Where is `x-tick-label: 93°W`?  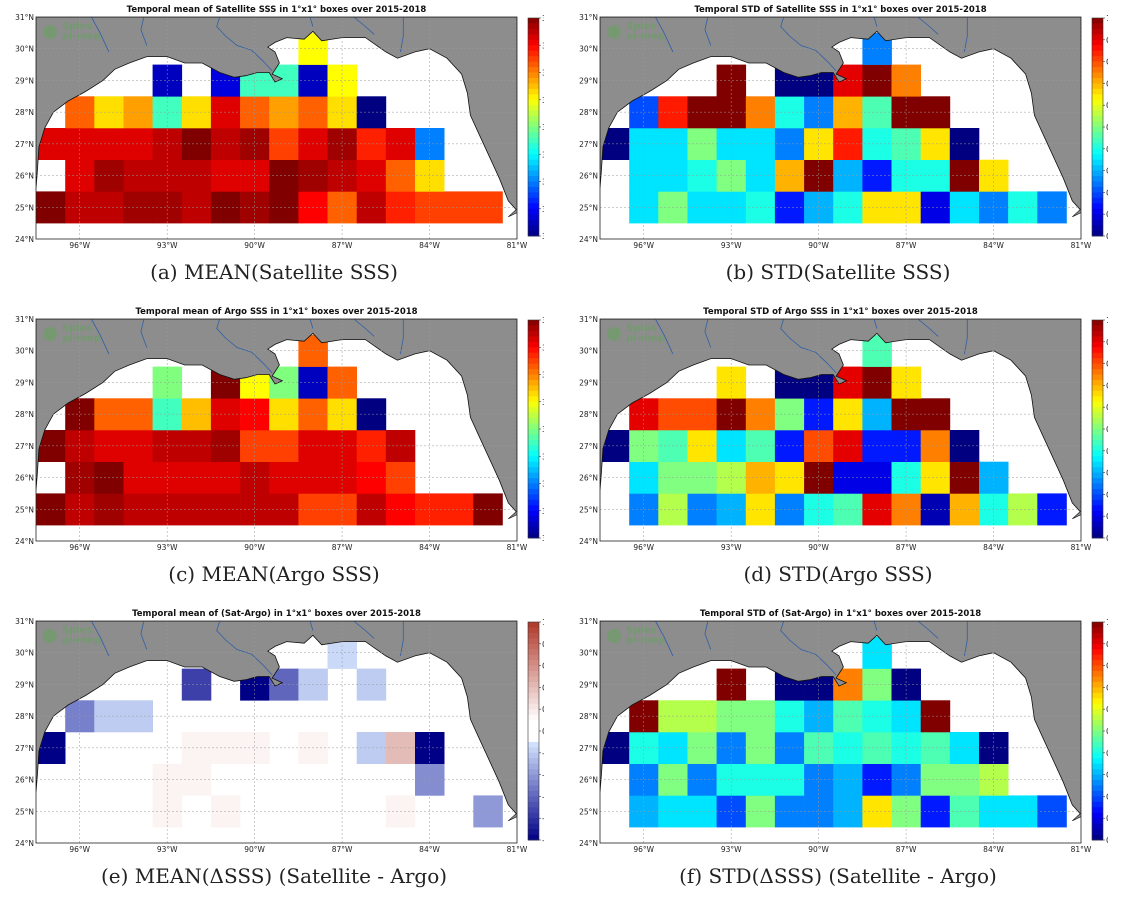
x-tick-label: 93°W is located at coordinates (167, 245).